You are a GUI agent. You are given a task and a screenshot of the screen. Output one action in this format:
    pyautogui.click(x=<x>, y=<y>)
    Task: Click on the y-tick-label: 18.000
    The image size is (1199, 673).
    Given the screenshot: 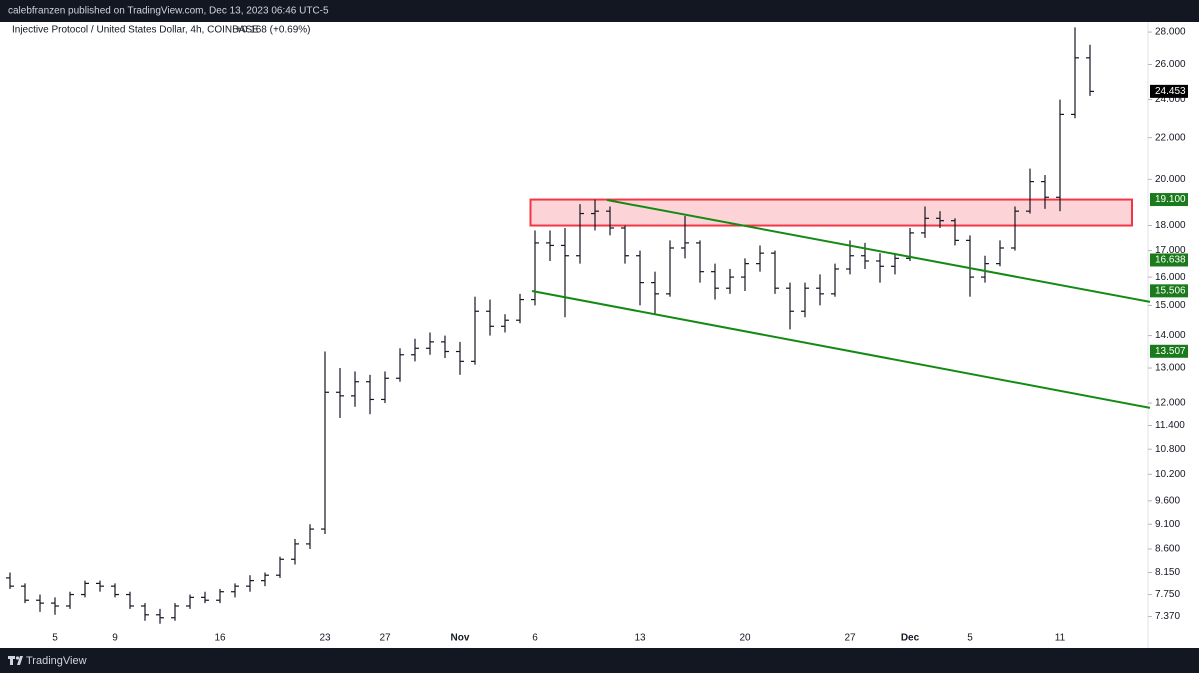 What is the action you would take?
    pyautogui.click(x=1170, y=225)
    